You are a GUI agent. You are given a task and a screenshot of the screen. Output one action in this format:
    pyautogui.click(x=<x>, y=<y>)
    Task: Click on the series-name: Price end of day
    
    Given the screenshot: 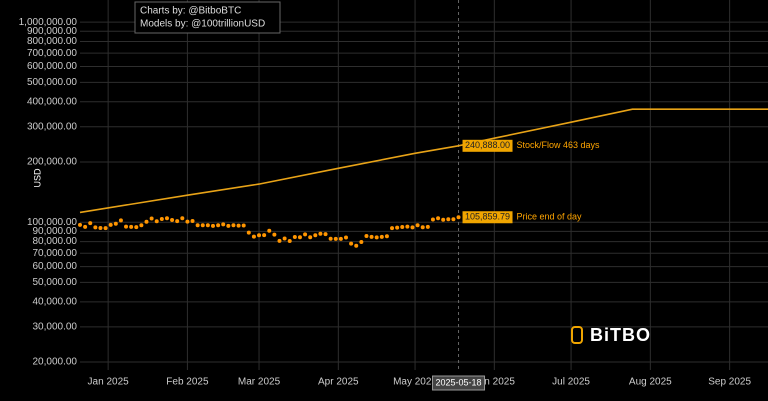 What is the action you would take?
    pyautogui.click(x=550, y=217)
    